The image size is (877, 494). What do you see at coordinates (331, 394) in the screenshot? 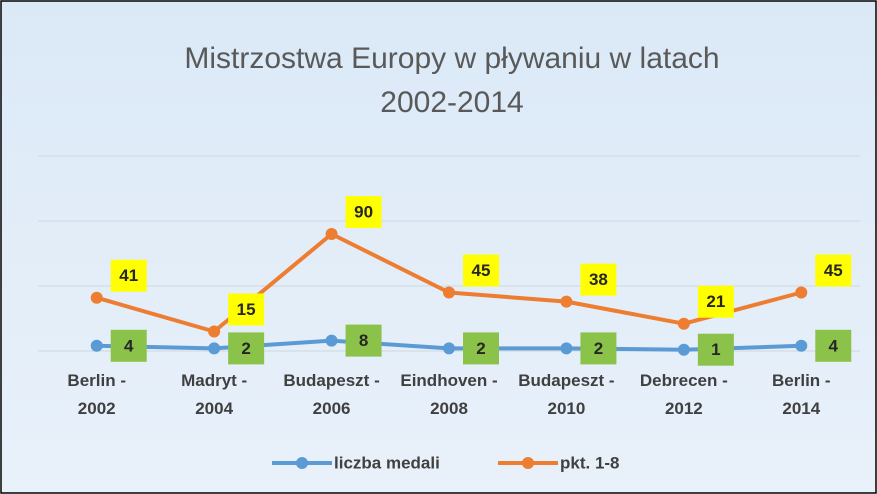
I see `x-tick-label: Budapeszt -2006` at bounding box center [331, 394].